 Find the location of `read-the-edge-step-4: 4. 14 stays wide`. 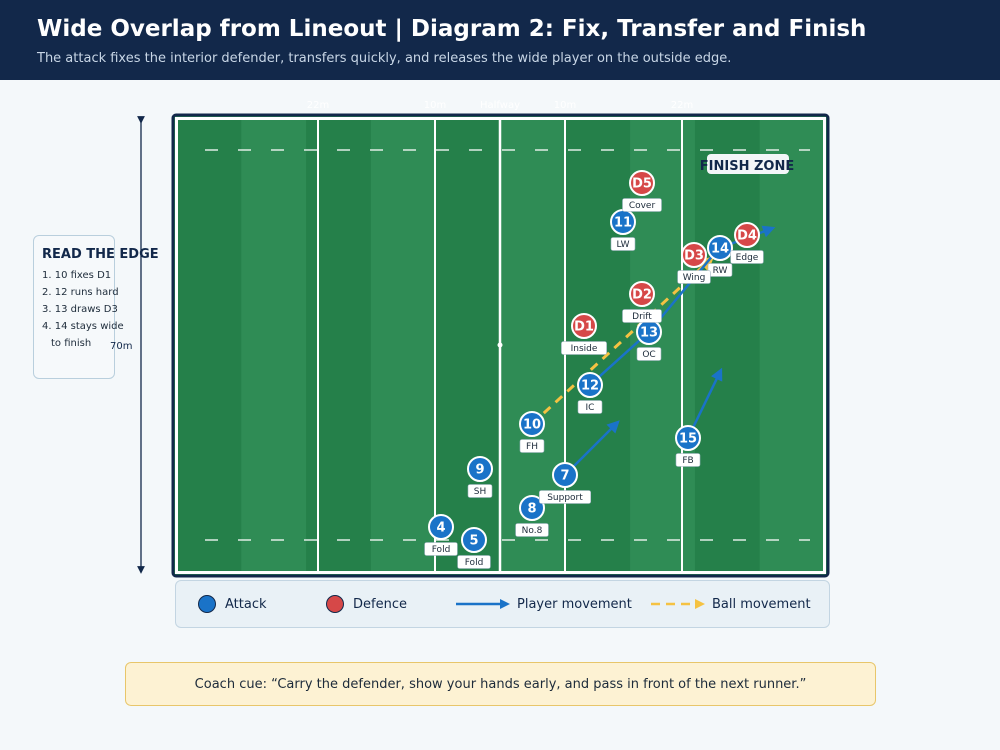

read-the-edge-step-4: 4. 14 stays wide is located at coordinates (83, 326).